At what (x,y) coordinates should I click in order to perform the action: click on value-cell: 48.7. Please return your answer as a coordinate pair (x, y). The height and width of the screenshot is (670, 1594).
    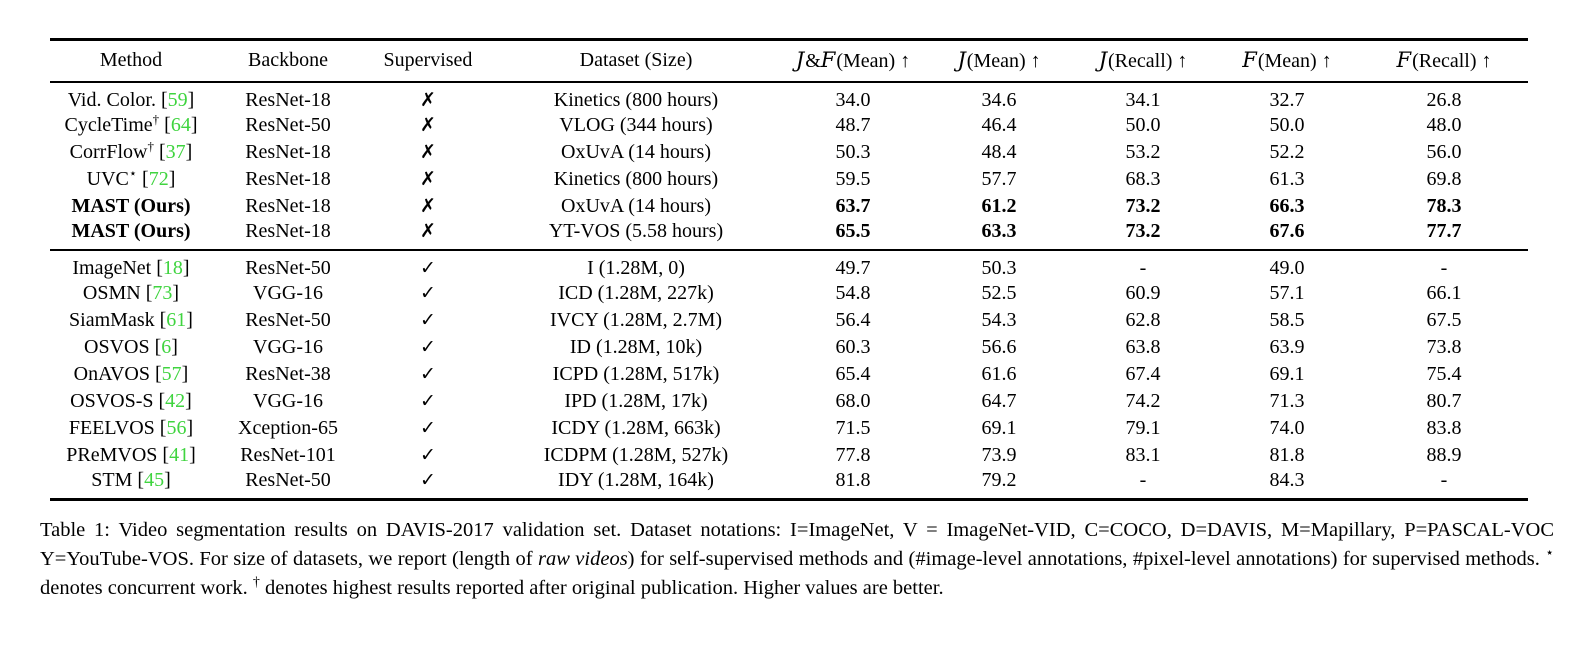
    Looking at the image, I should click on (853, 124).